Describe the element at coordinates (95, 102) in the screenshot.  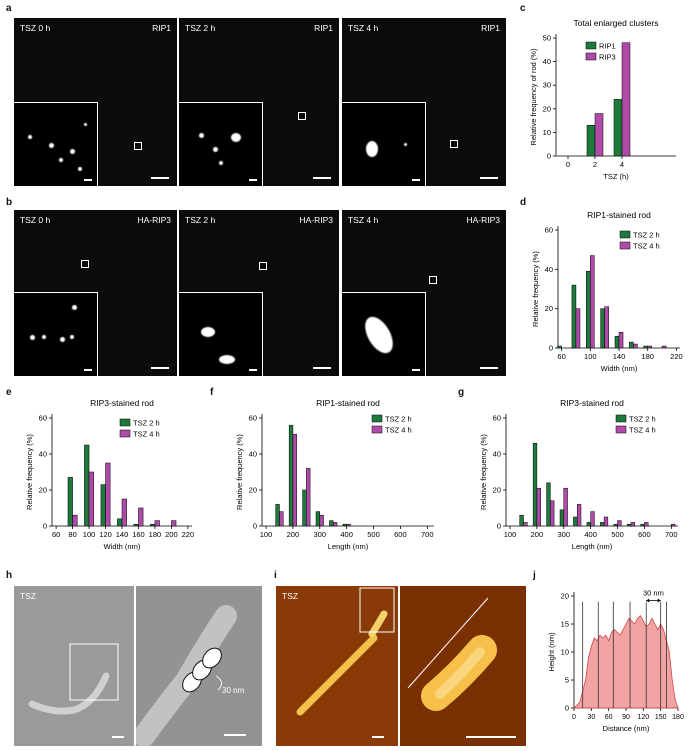
I see `micrograph-a-0h: TSZ 0 h RIP1` at that location.